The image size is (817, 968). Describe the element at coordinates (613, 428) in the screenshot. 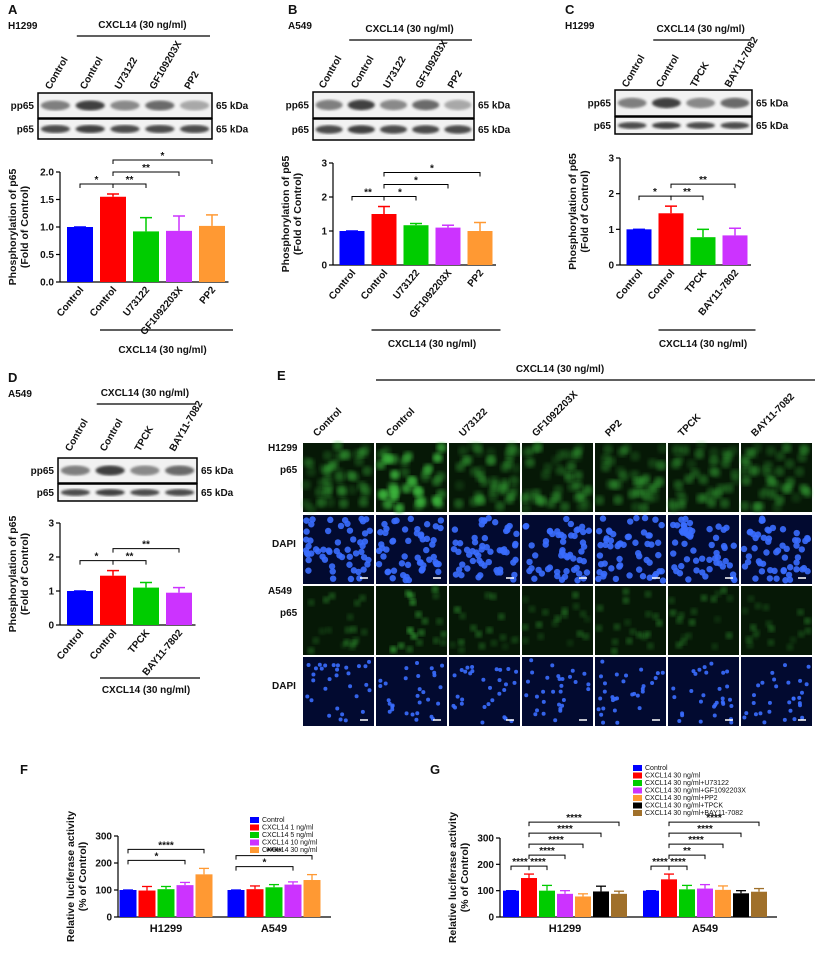

I see `column-label: PP2` at that location.